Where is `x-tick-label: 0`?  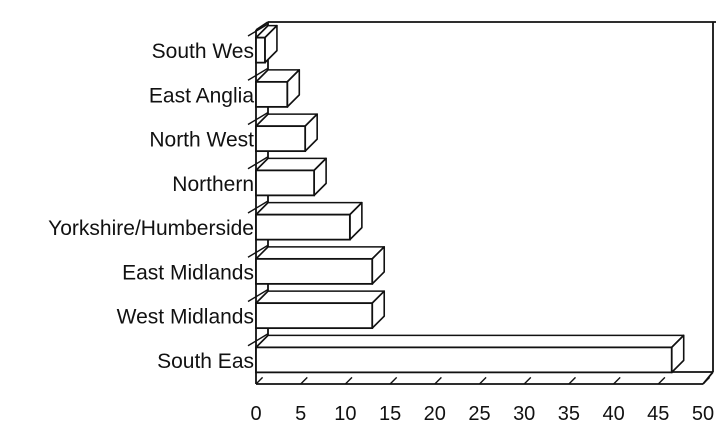
x-tick-label: 0 is located at coordinates (255, 414).